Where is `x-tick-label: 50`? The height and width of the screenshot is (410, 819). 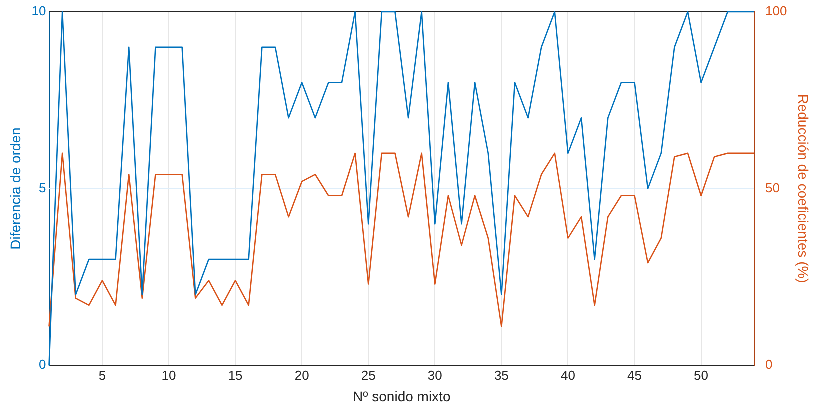 x-tick-label: 50 is located at coordinates (701, 375).